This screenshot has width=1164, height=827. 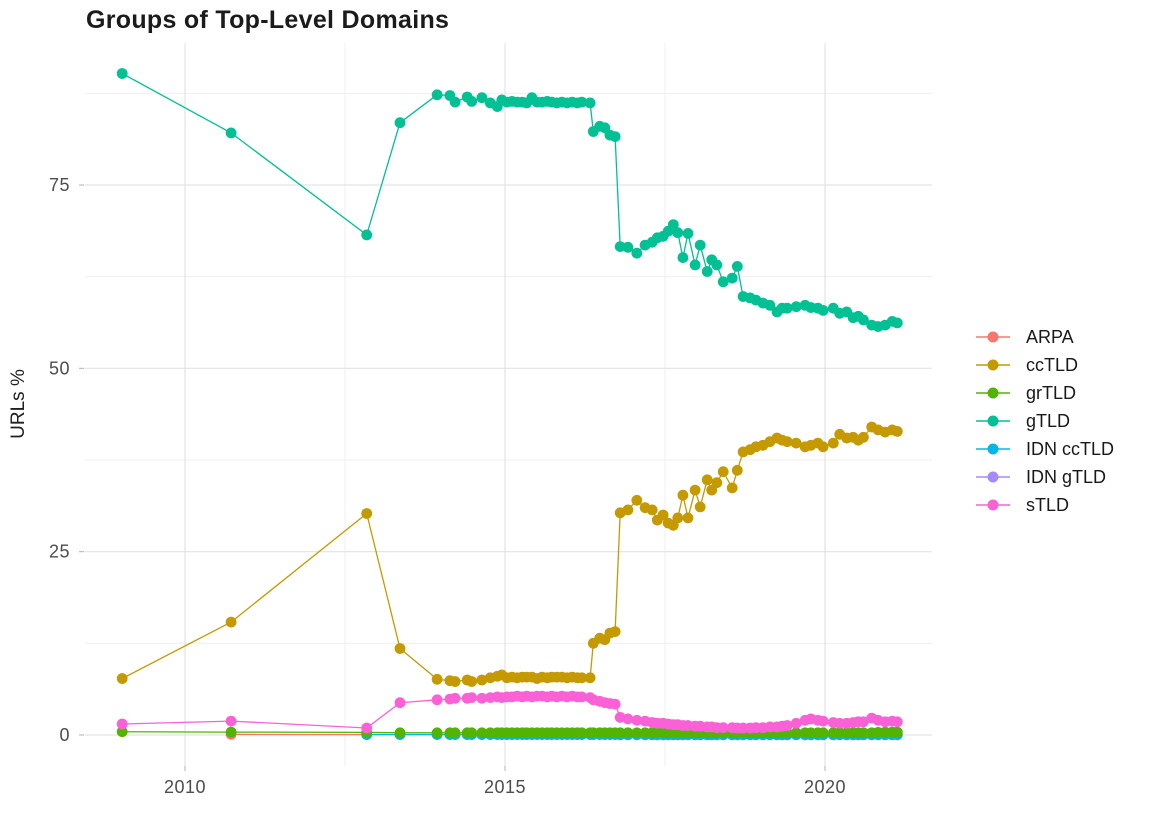 I want to click on legend-item-arpa: ARPA, so click(x=1045, y=337).